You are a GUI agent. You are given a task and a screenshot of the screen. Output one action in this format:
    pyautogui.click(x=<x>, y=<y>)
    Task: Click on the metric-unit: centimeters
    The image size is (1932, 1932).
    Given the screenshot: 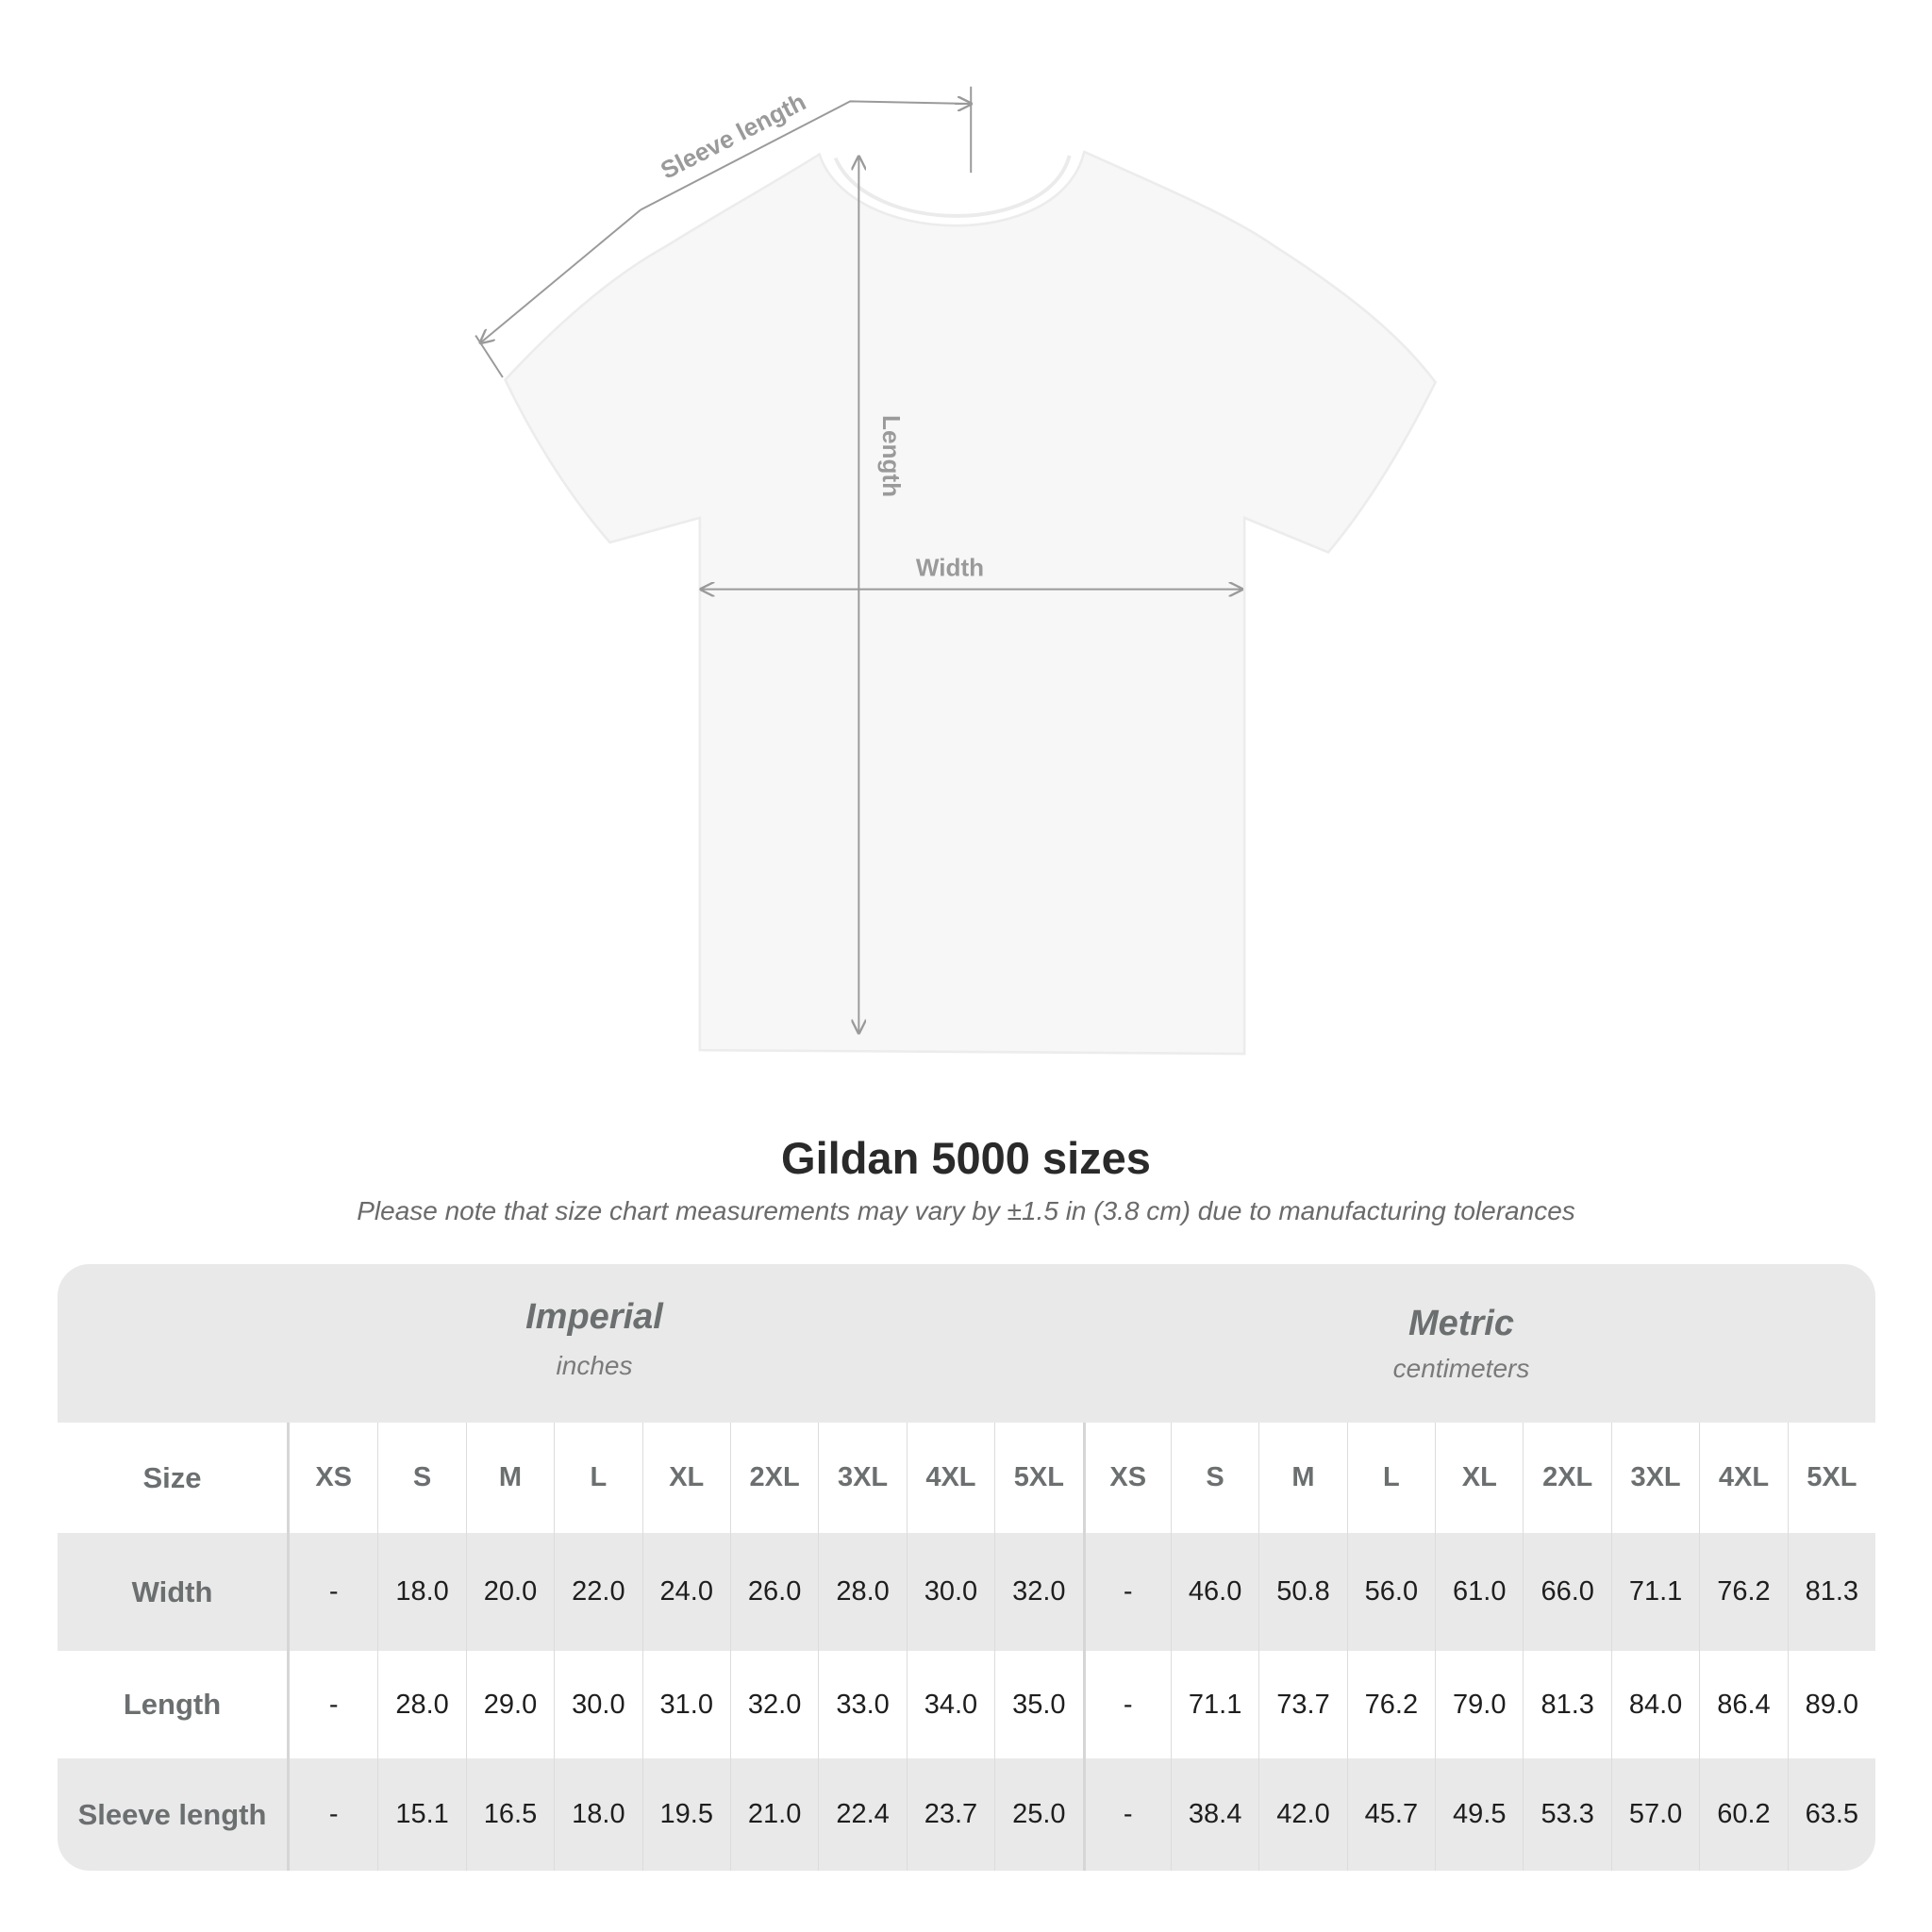 What is the action you would take?
    pyautogui.click(x=1461, y=1368)
    